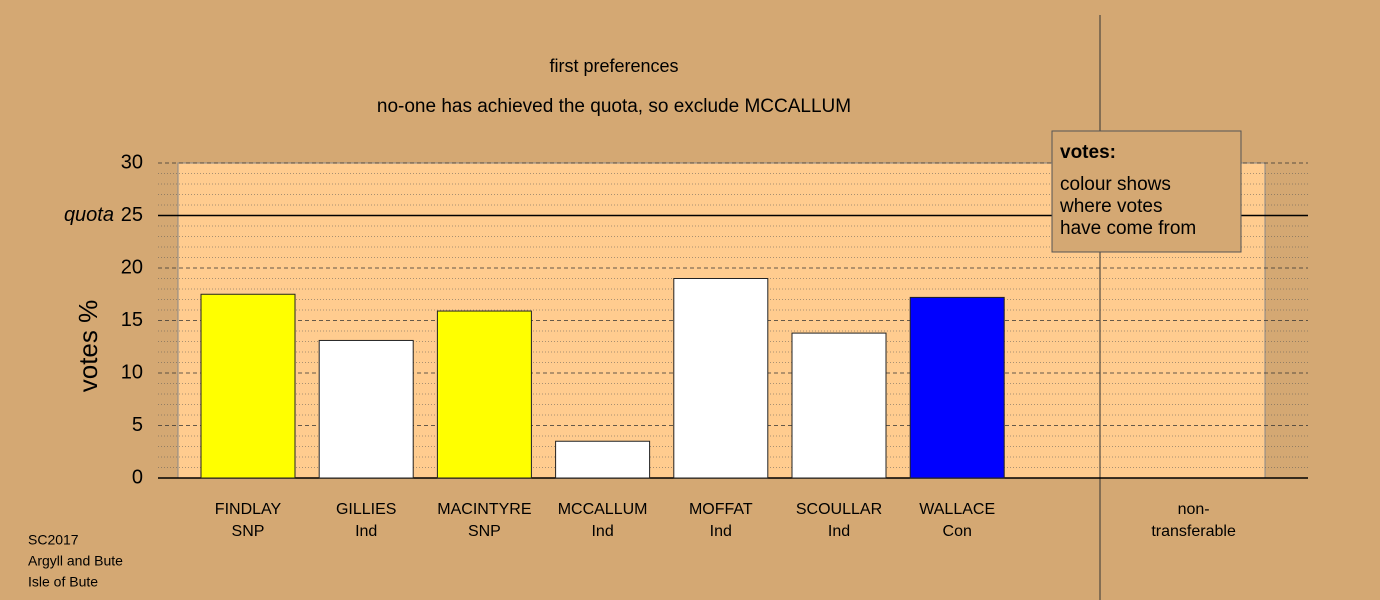  What do you see at coordinates (88, 346) in the screenshot?
I see `y-axis-label: votes %` at bounding box center [88, 346].